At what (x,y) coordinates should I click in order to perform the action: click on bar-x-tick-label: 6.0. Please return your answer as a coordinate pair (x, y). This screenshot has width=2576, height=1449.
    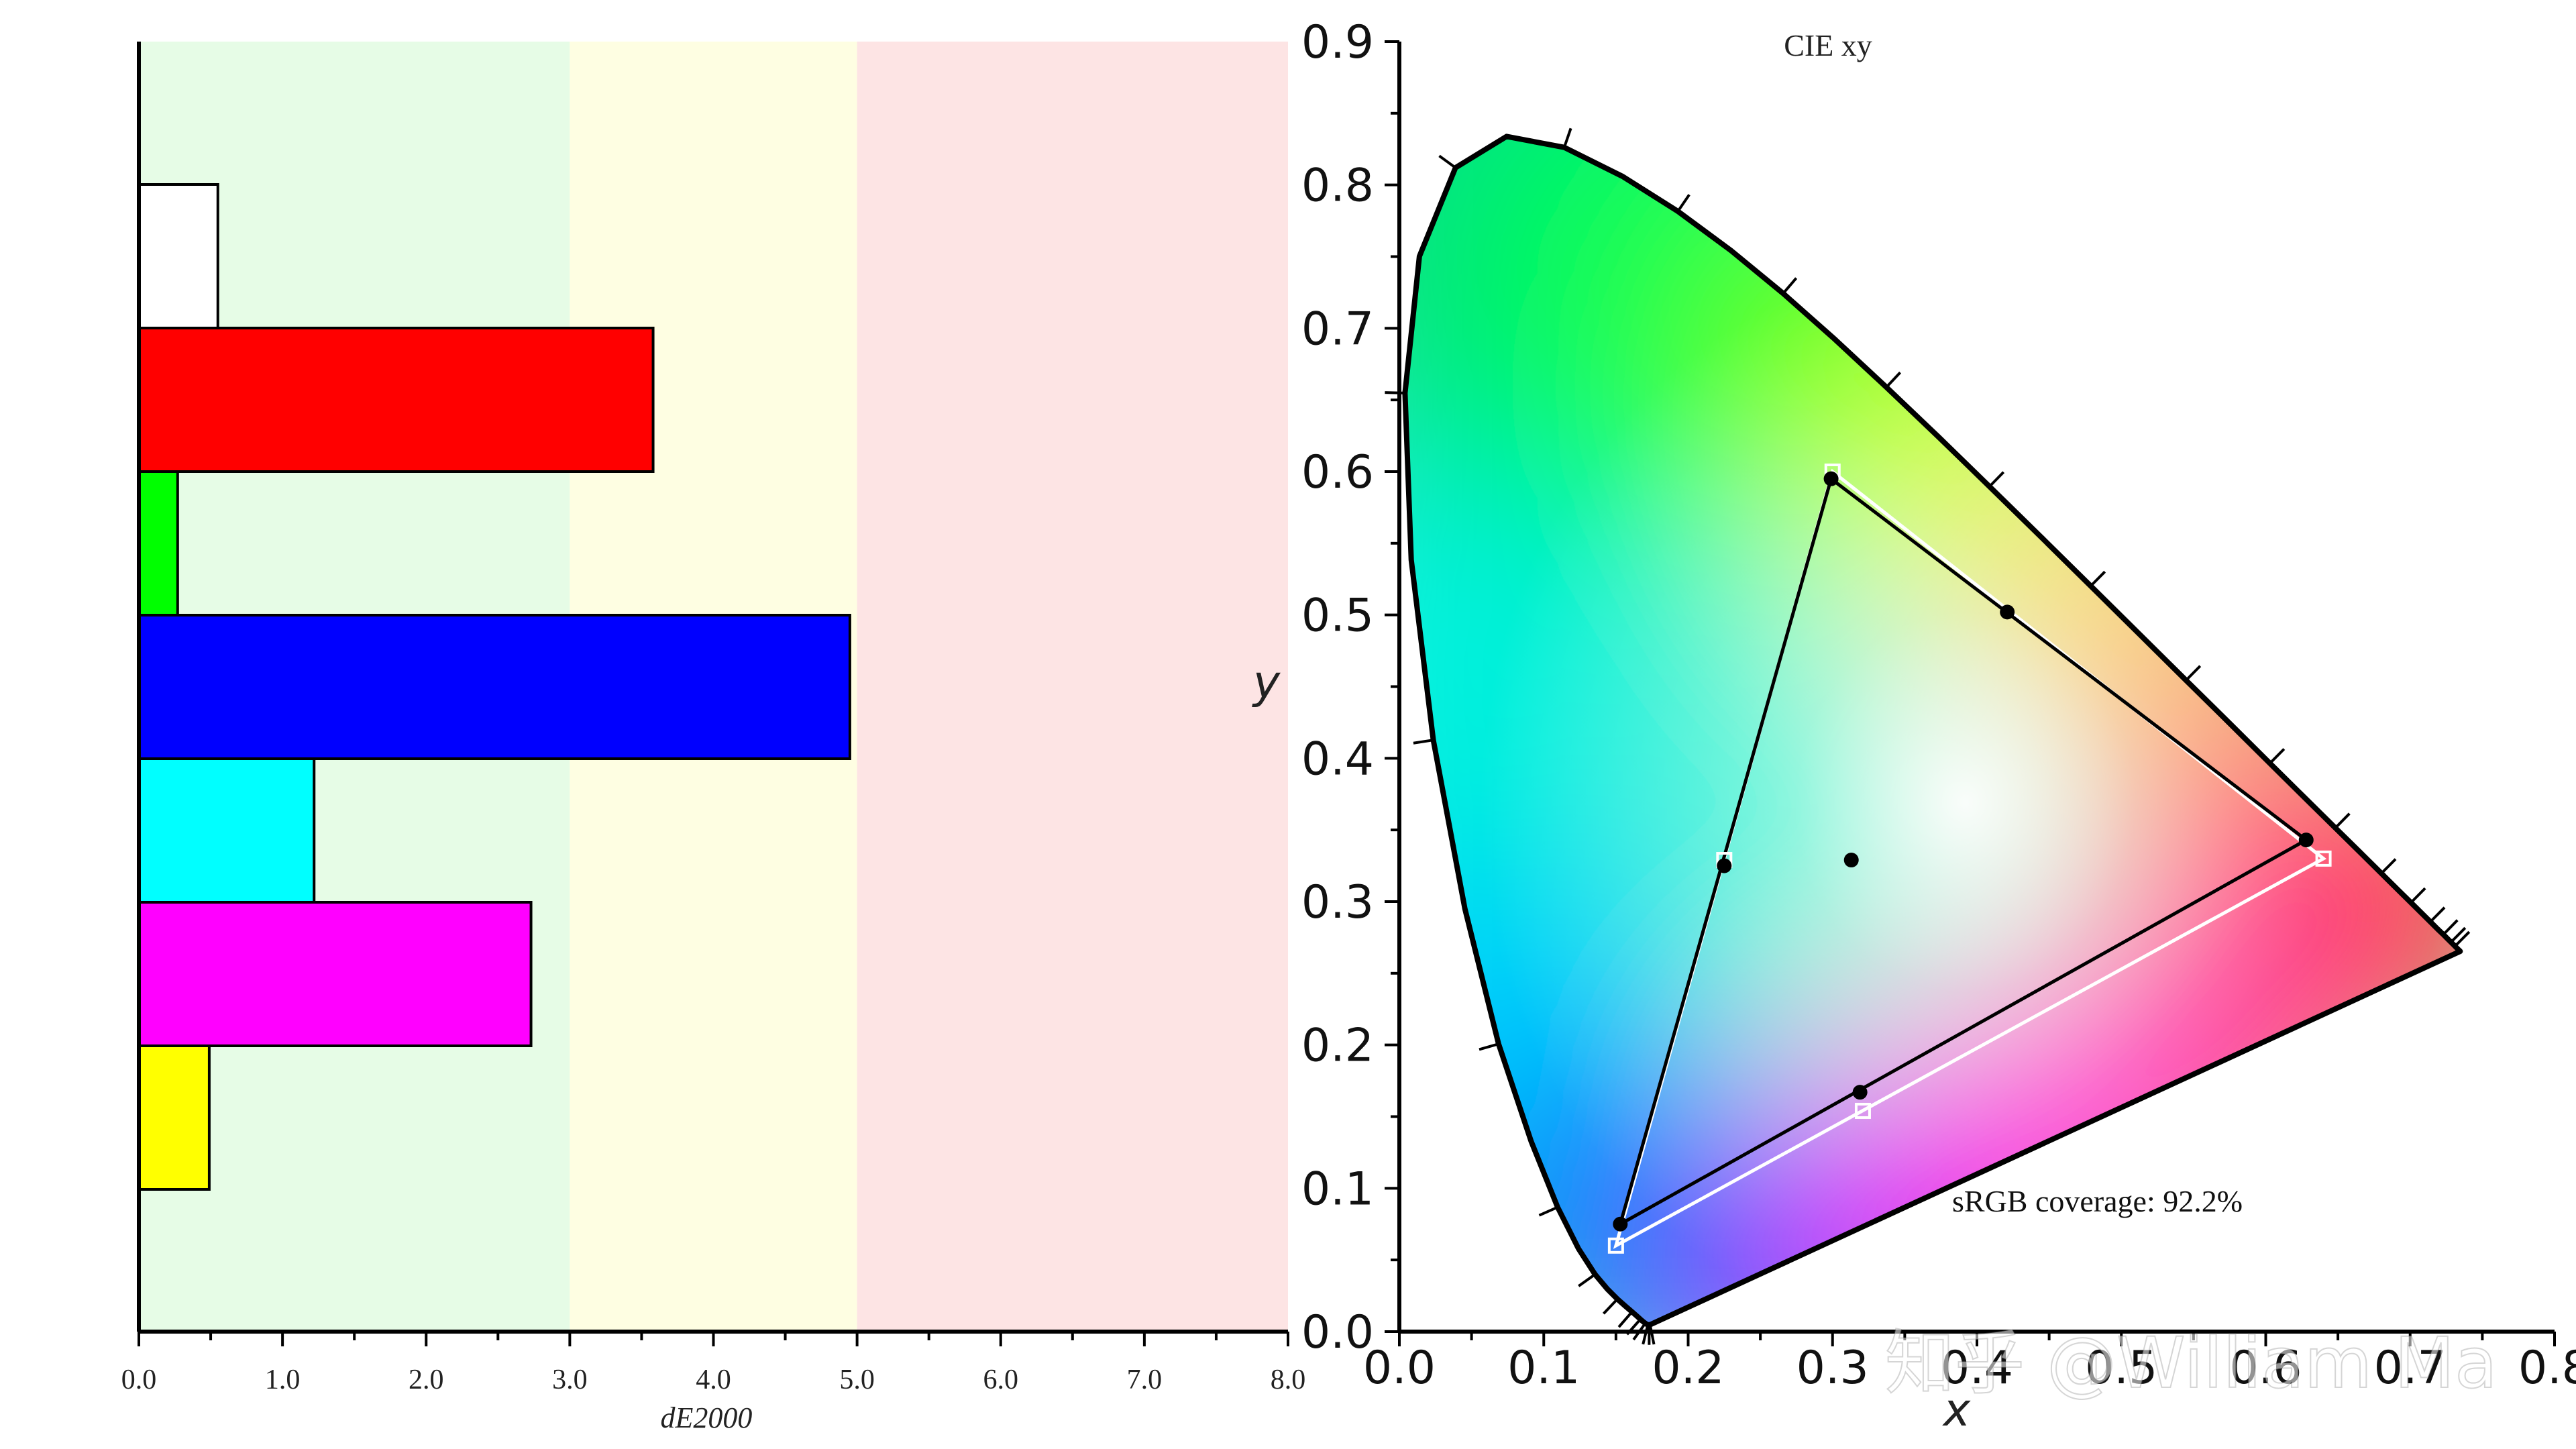
    Looking at the image, I should click on (1001, 1379).